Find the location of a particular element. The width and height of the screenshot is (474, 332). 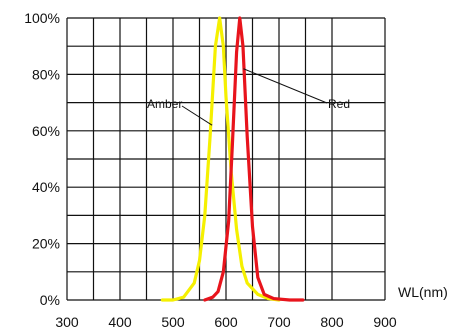

y-tick-label: 60% is located at coordinates (46, 131).